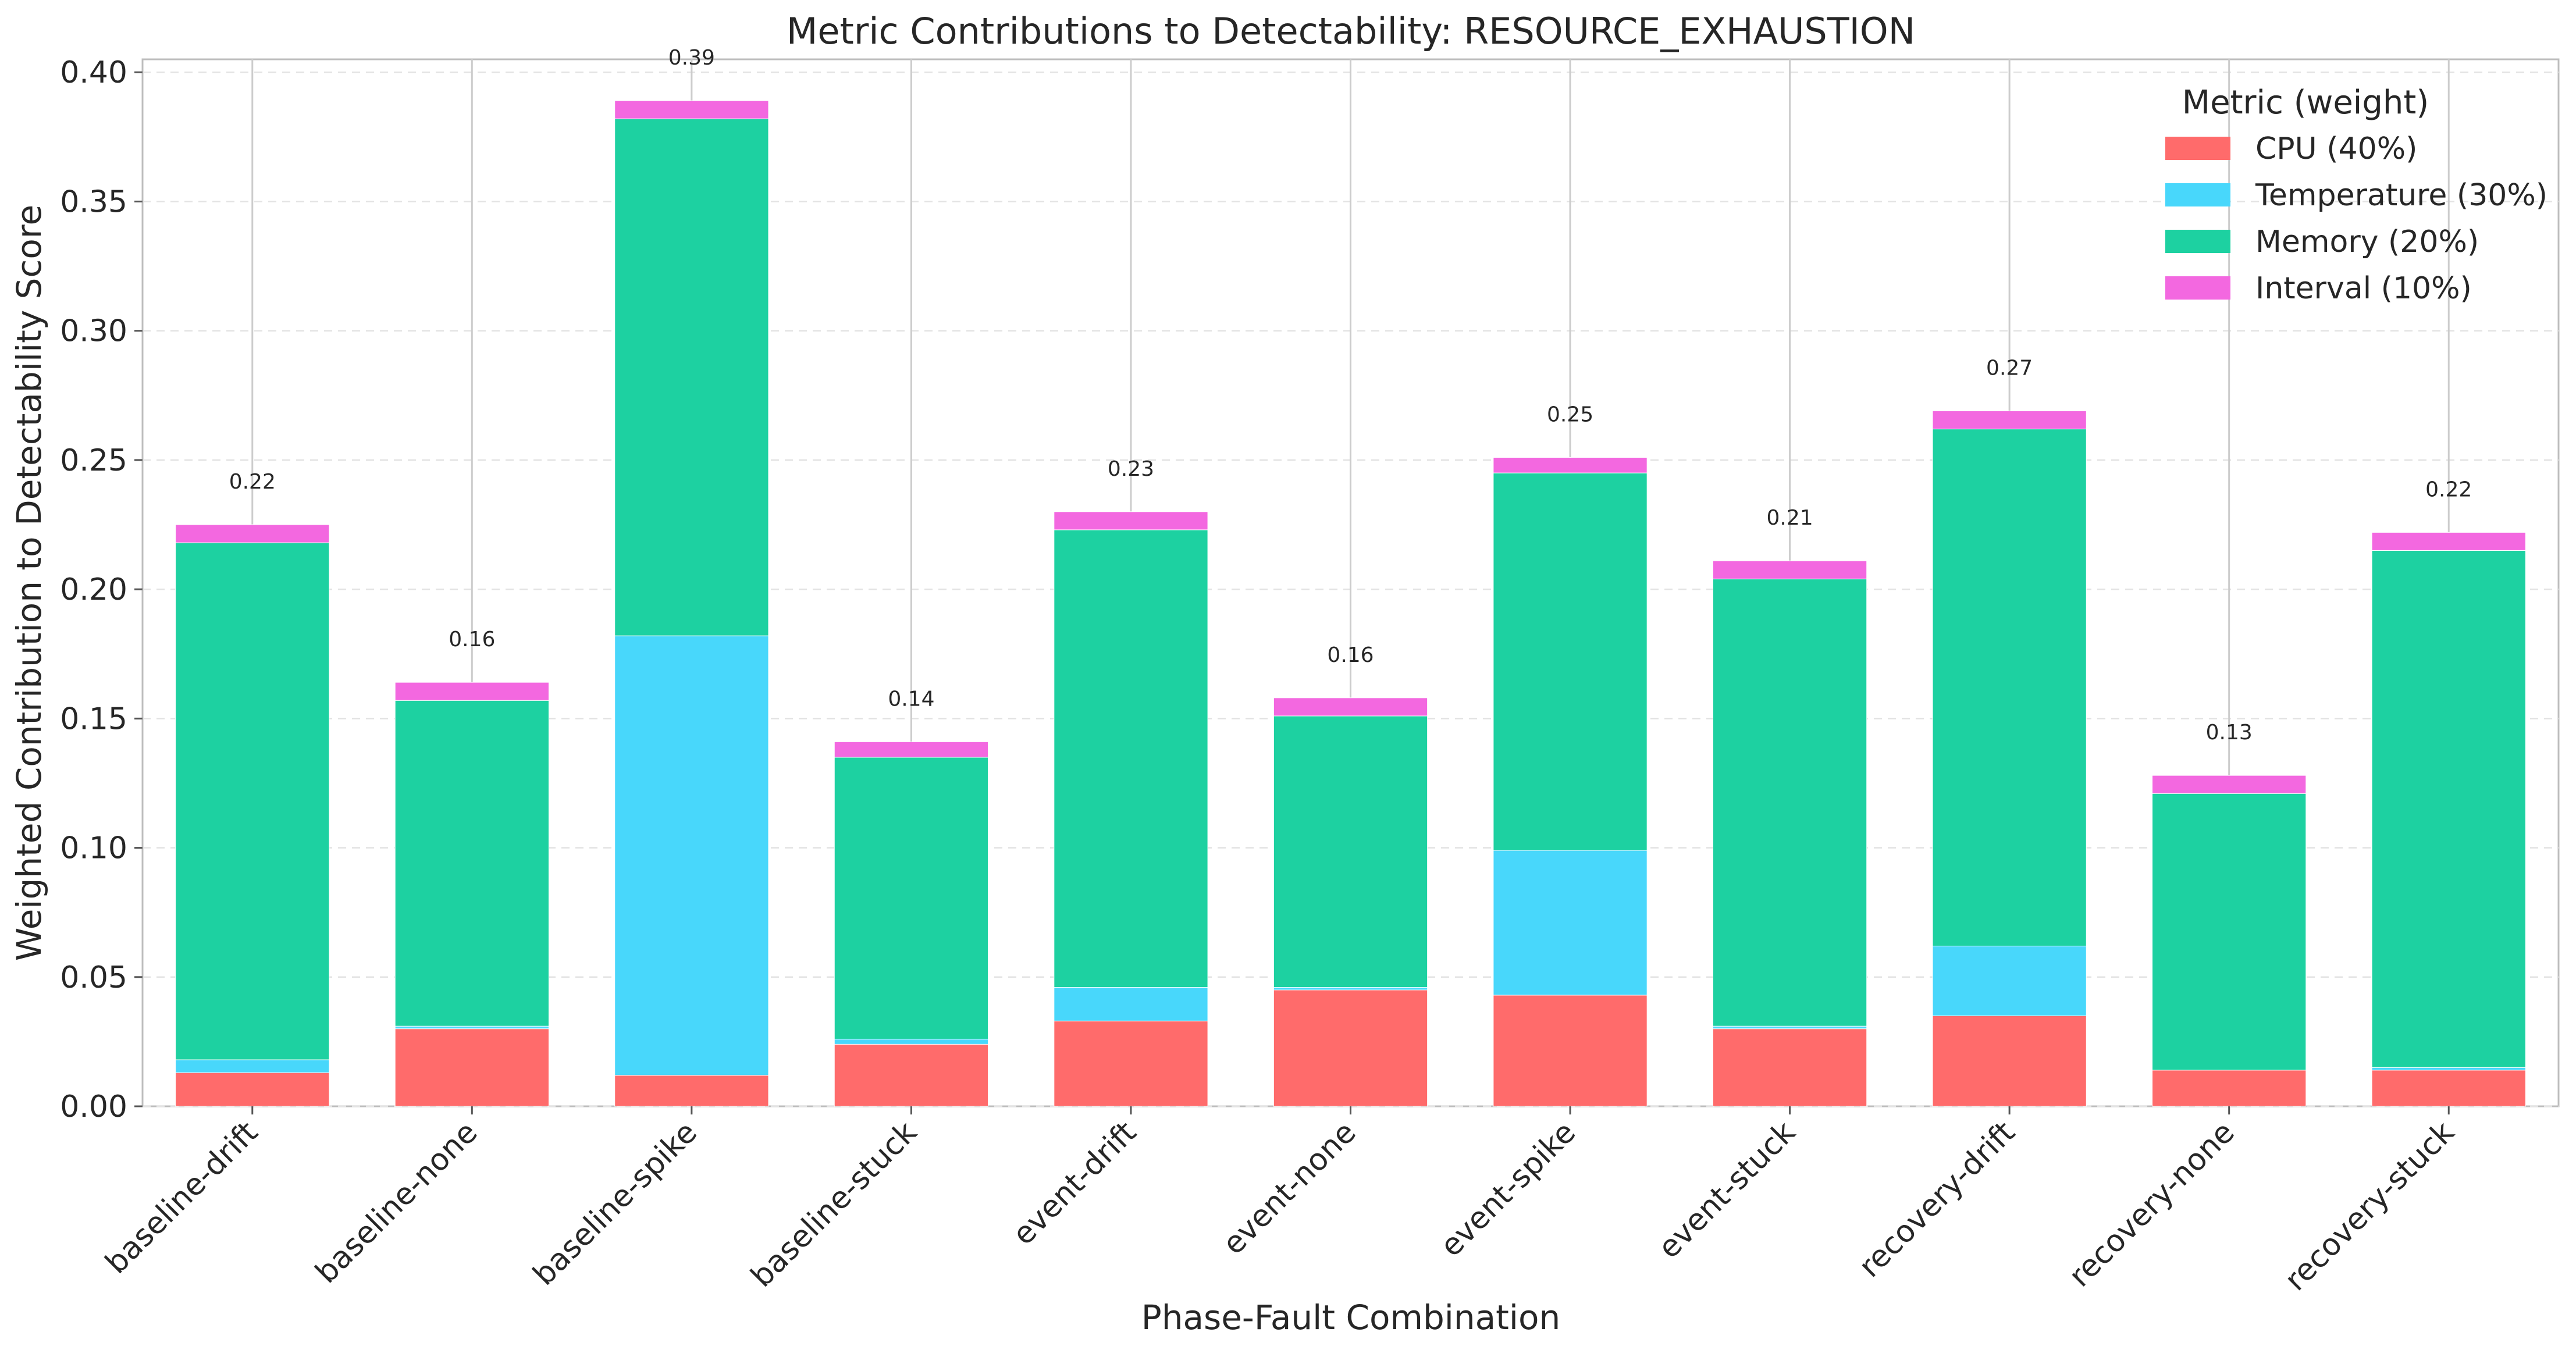 The image size is (2576, 1357). I want to click on bar-segment-baseline-drift-temperature, so click(253, 1066).